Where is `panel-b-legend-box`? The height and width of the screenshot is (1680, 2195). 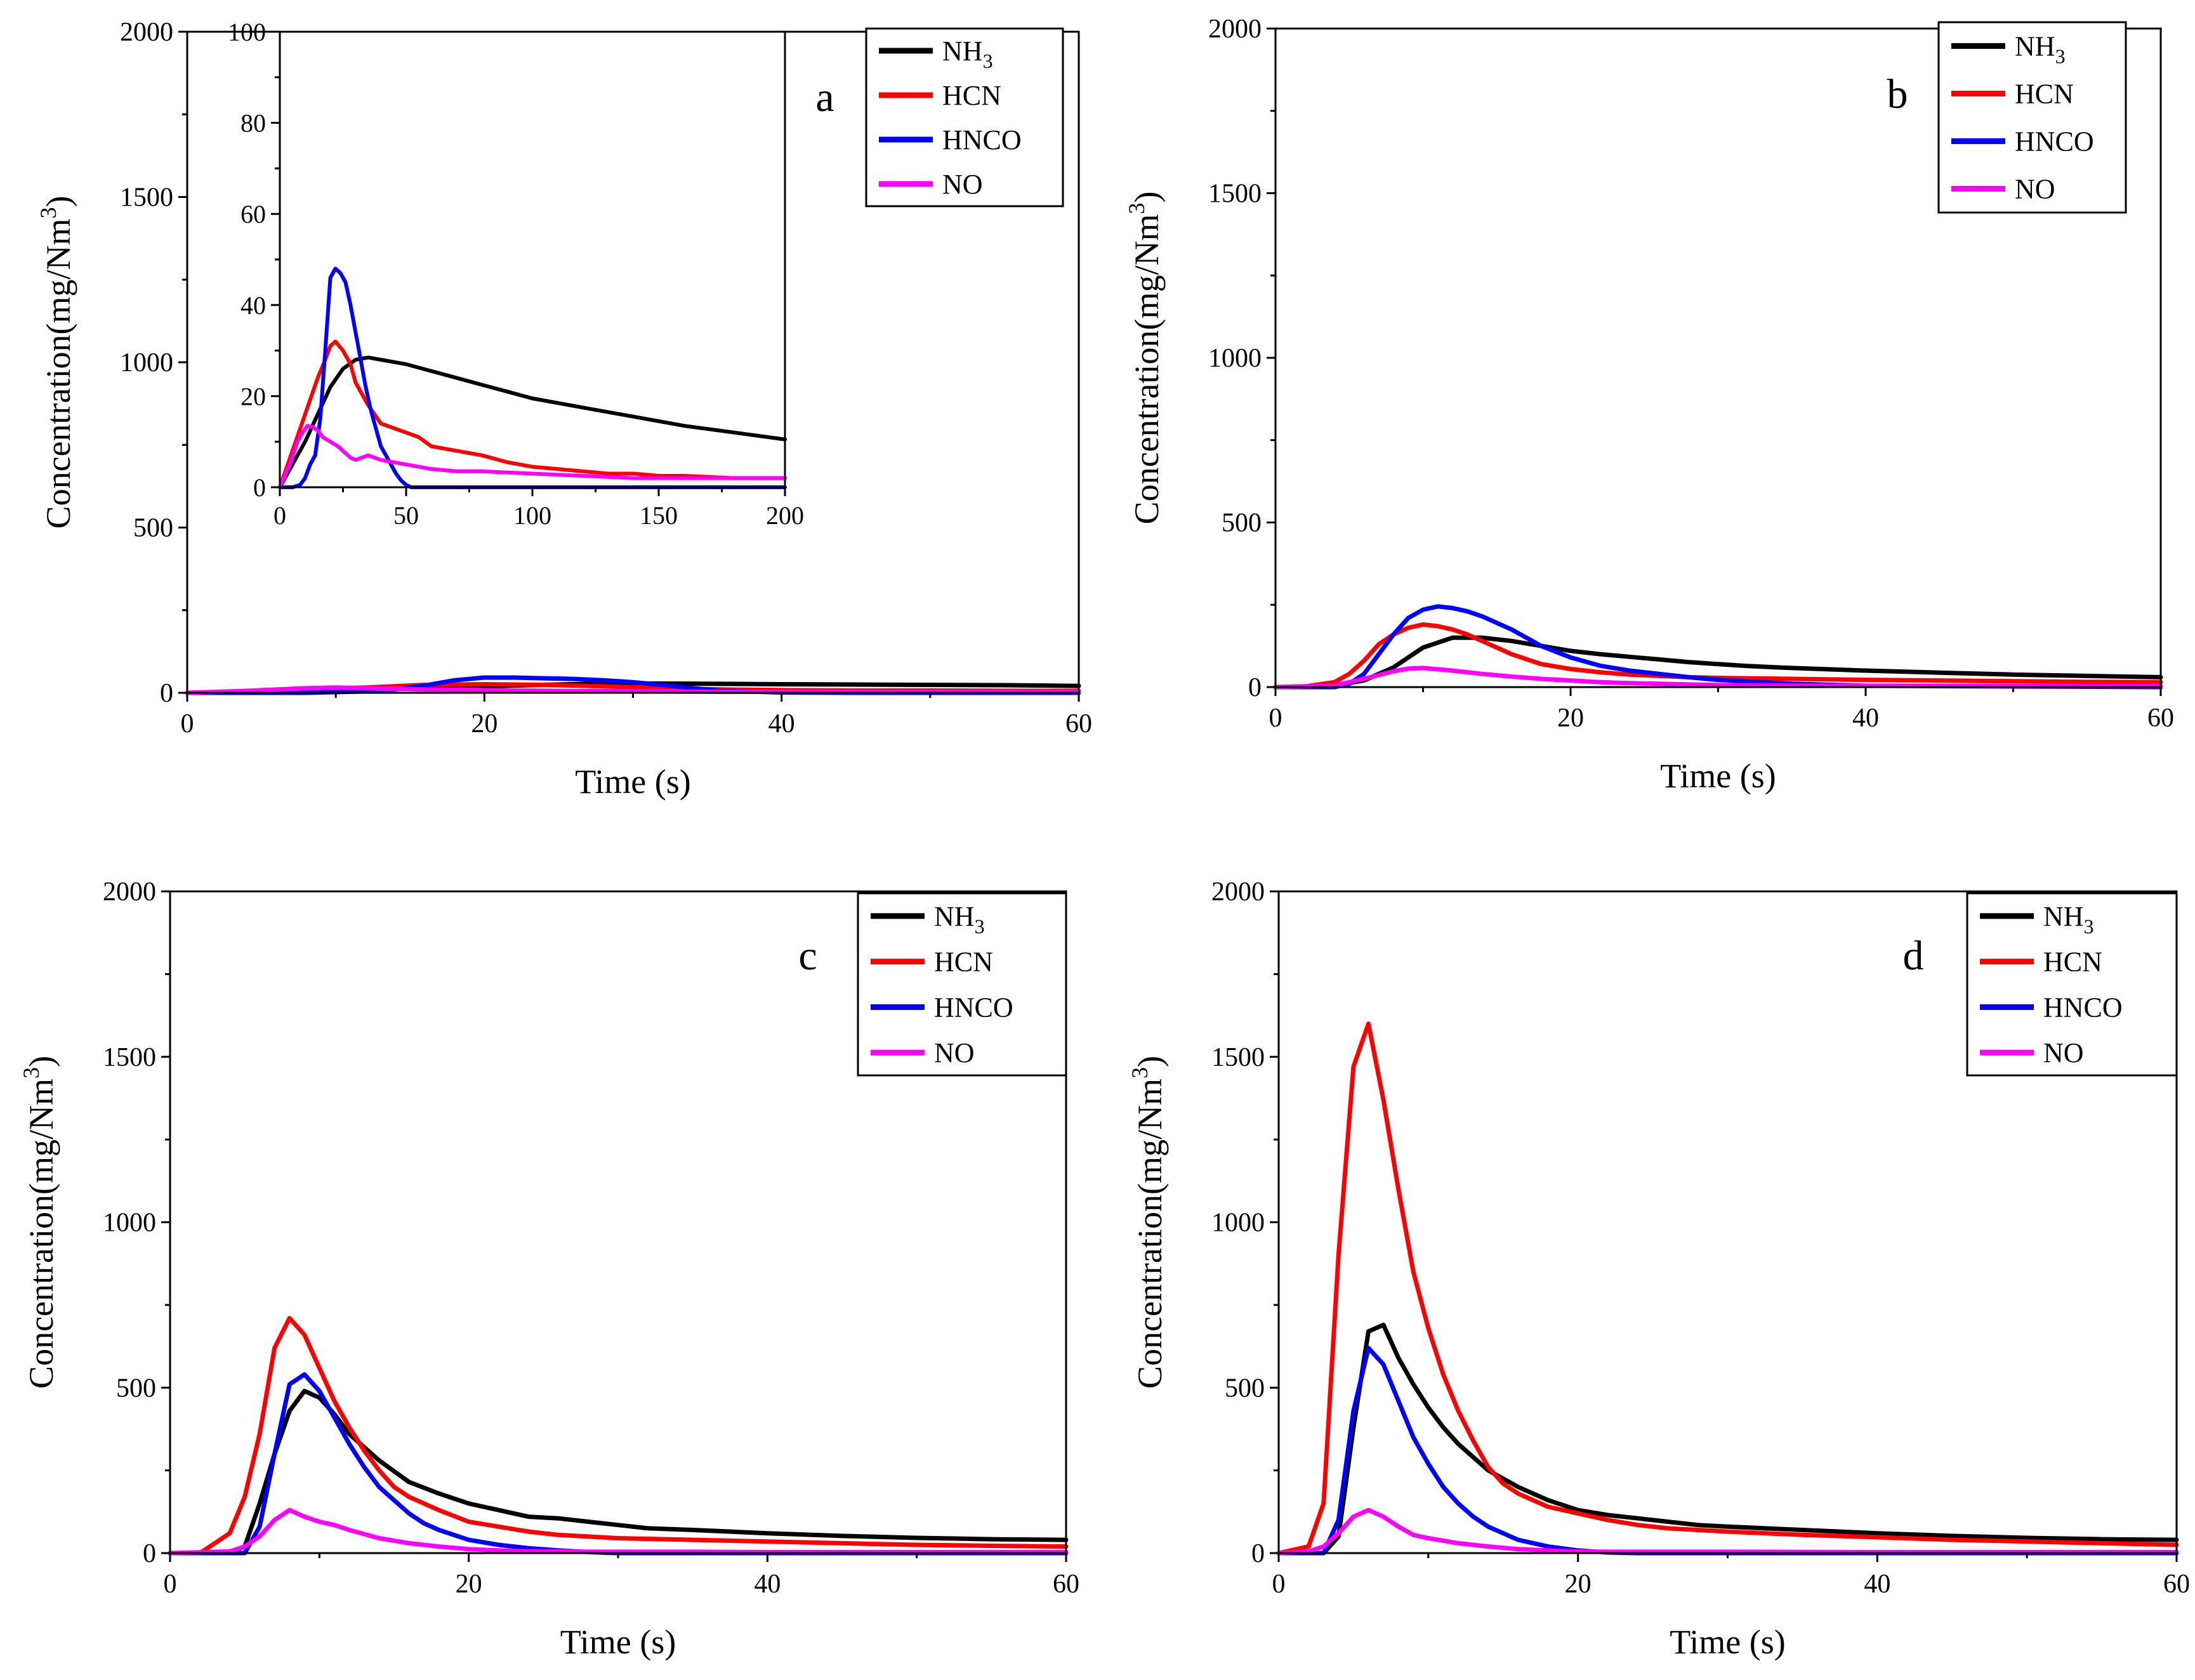
panel-b-legend-box is located at coordinates (2032, 117).